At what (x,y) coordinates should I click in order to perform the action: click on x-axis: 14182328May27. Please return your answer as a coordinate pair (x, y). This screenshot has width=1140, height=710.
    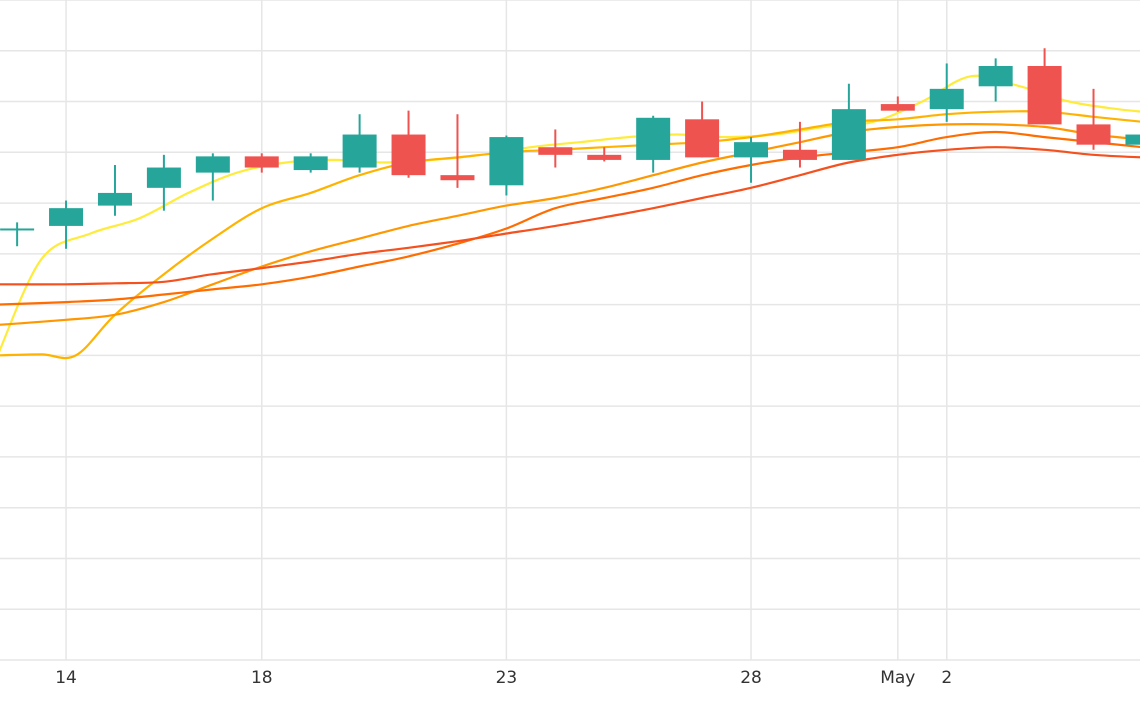
    Looking at the image, I should click on (503, 678).